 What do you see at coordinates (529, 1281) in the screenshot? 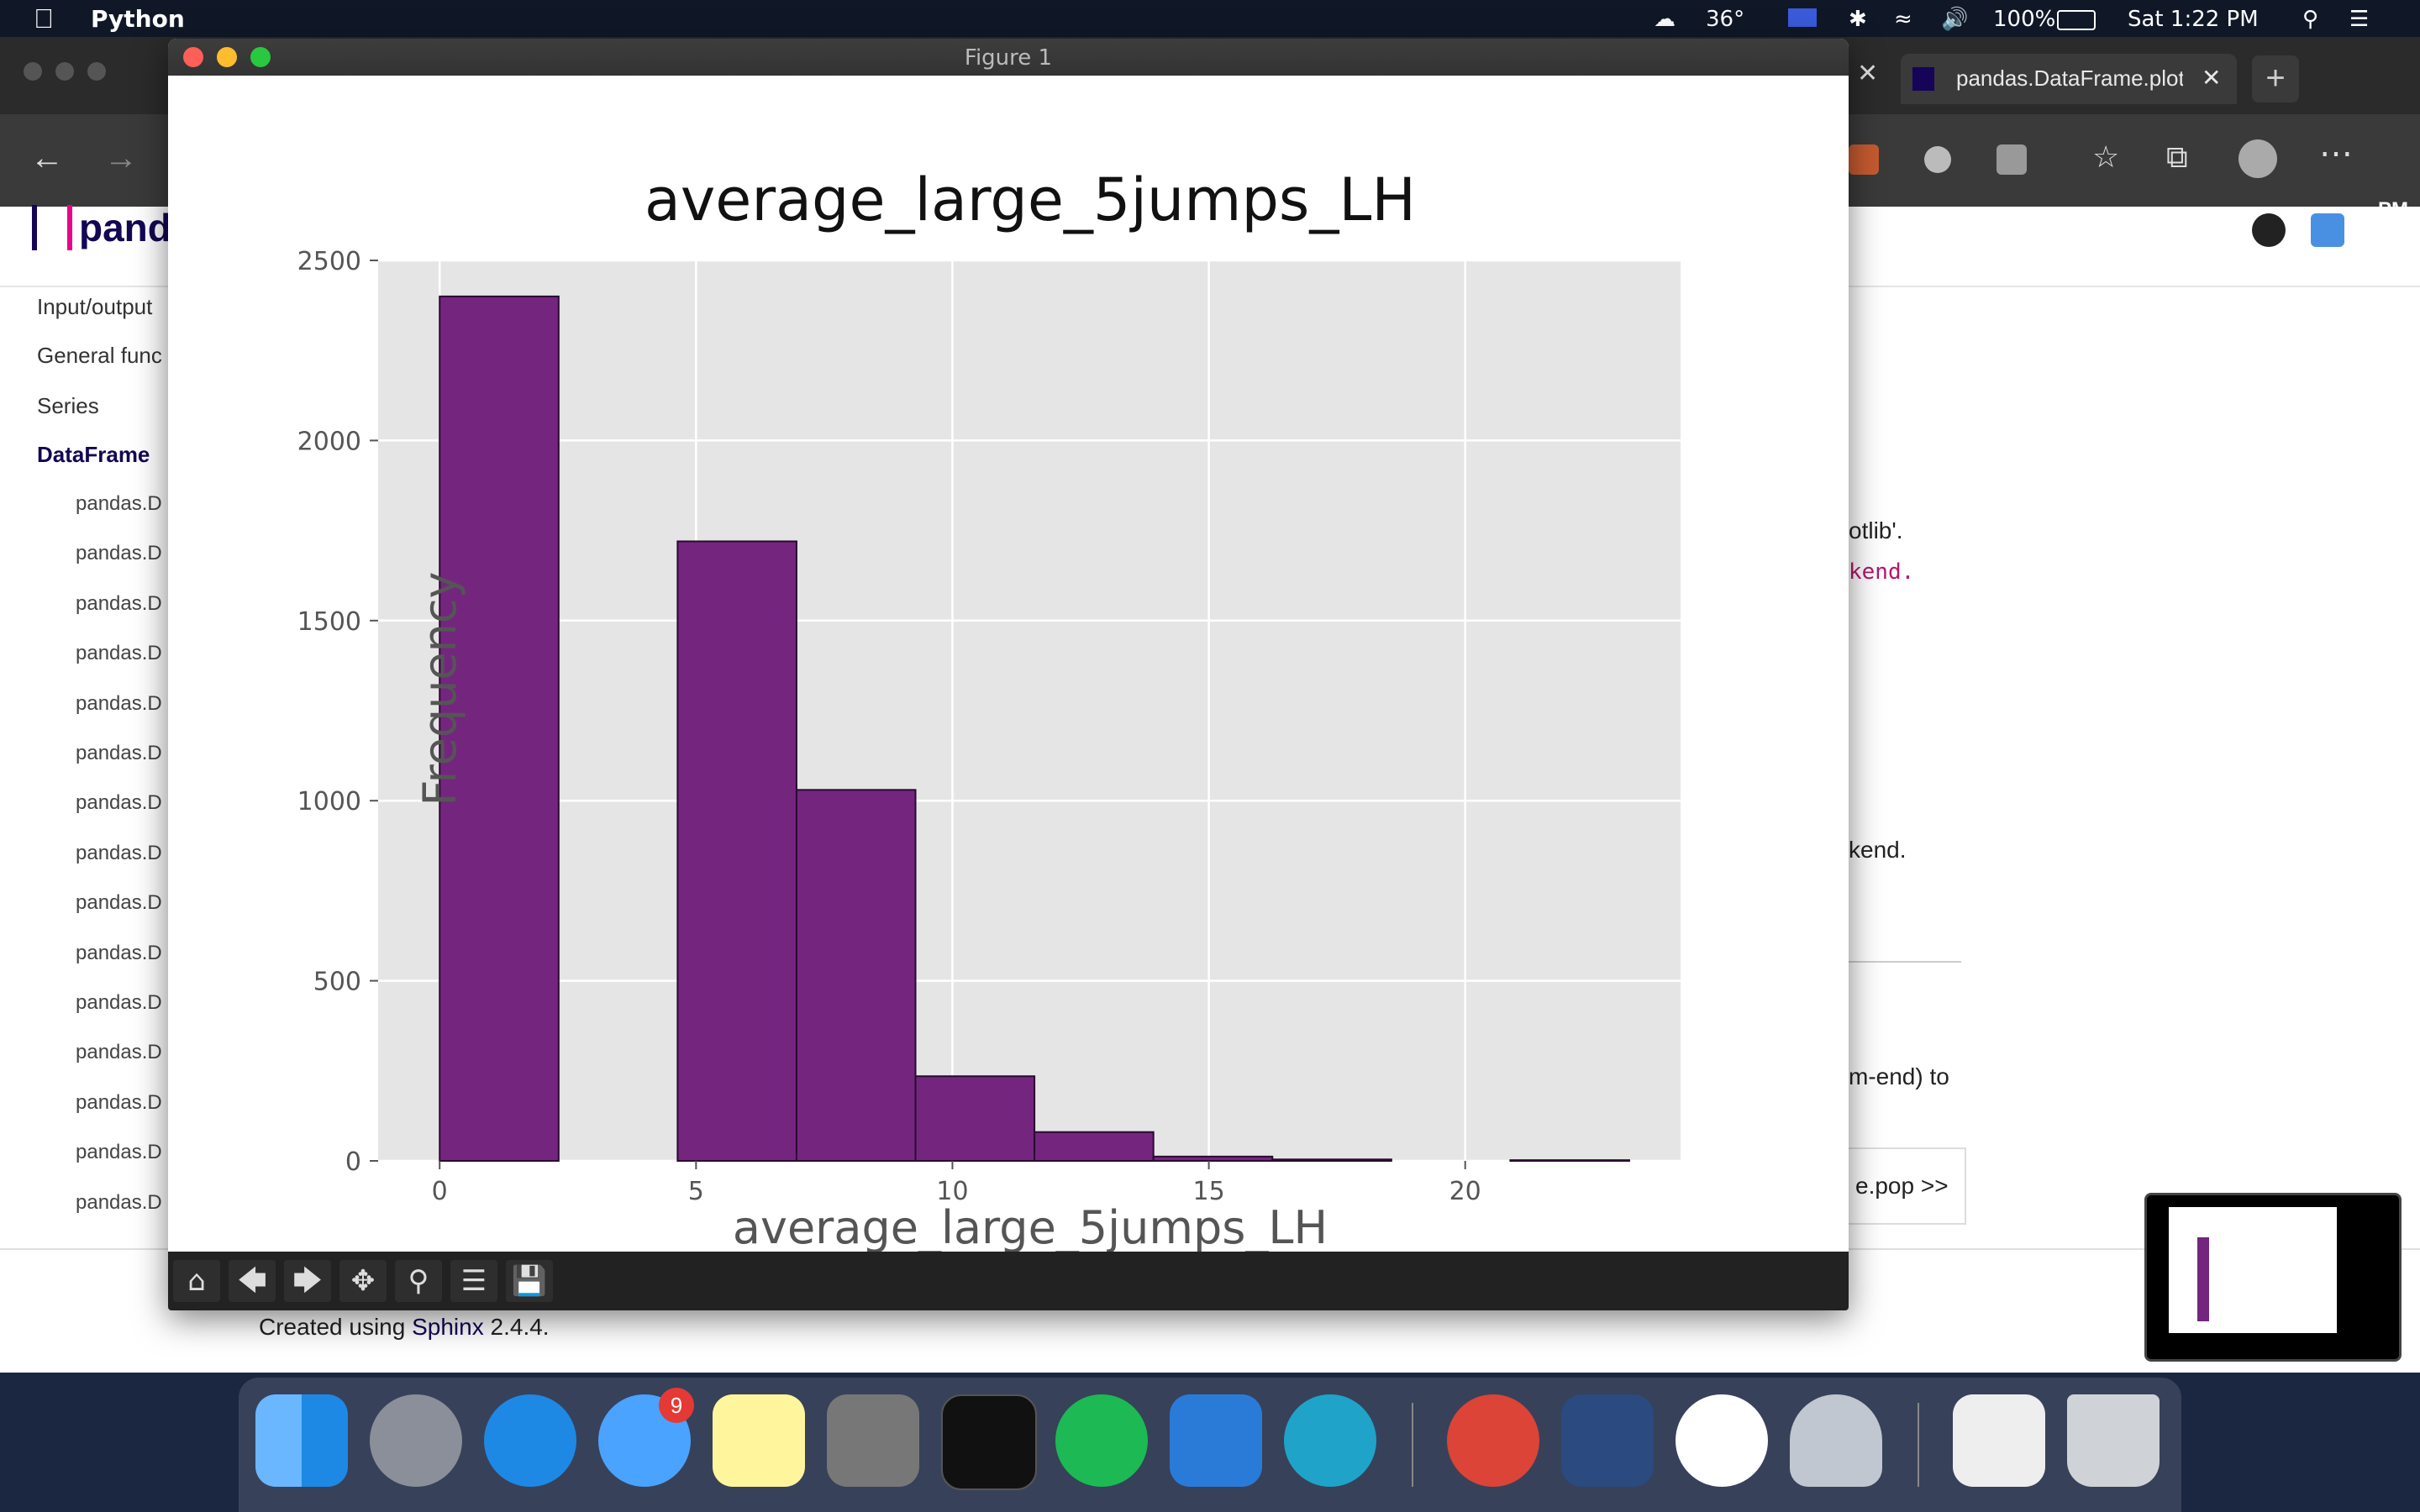
I see `save-icon: 💾` at bounding box center [529, 1281].